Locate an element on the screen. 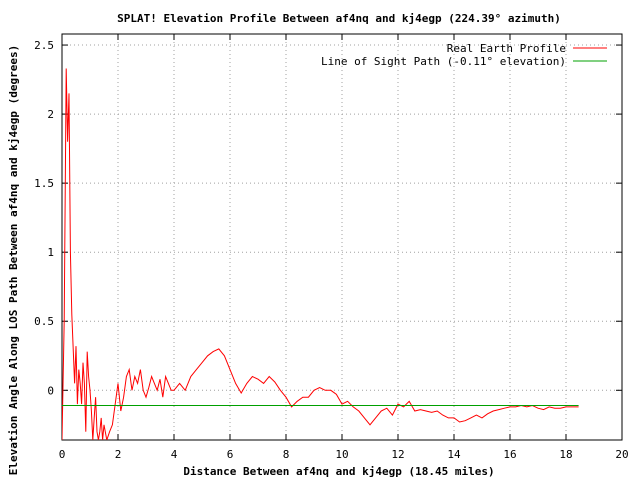 Image resolution: width=640 pixels, height=480 pixels. x-tick-labels: 0 2 4 6 8 10 12 14 16 18 20 is located at coordinates (344, 454).